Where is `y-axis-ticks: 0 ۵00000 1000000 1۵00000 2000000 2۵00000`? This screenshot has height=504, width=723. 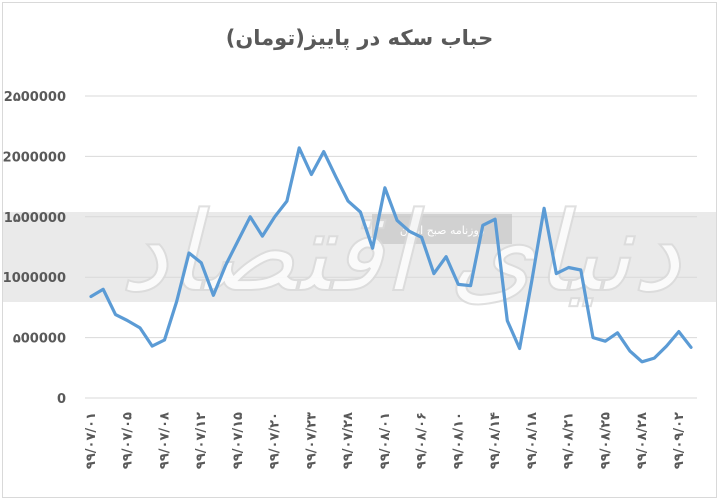 y-axis-ticks: 0 ۵00000 1000000 1۵00000 2000000 2۵00000 is located at coordinates (34, 248).